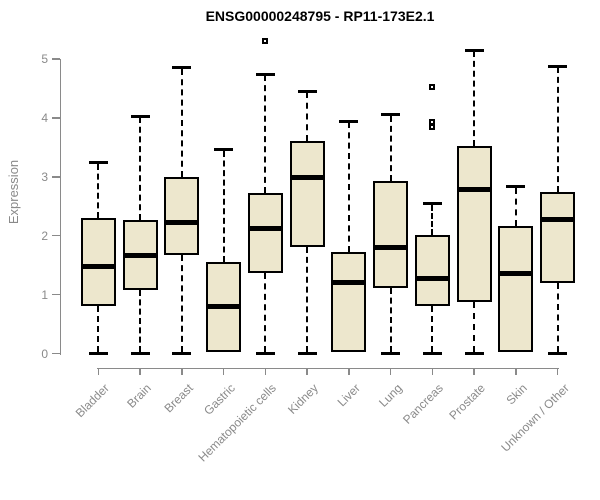 The height and width of the screenshot is (500, 600). What do you see at coordinates (44, 294) in the screenshot?
I see `y-tick-label: 1` at bounding box center [44, 294].